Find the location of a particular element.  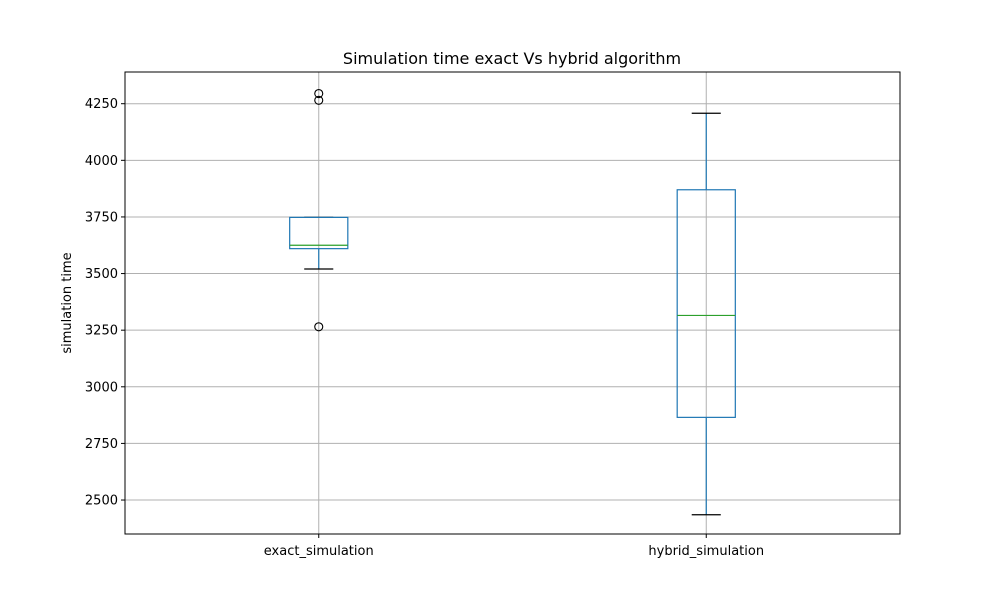

y-tick-label: 4250 is located at coordinates (101, 104).